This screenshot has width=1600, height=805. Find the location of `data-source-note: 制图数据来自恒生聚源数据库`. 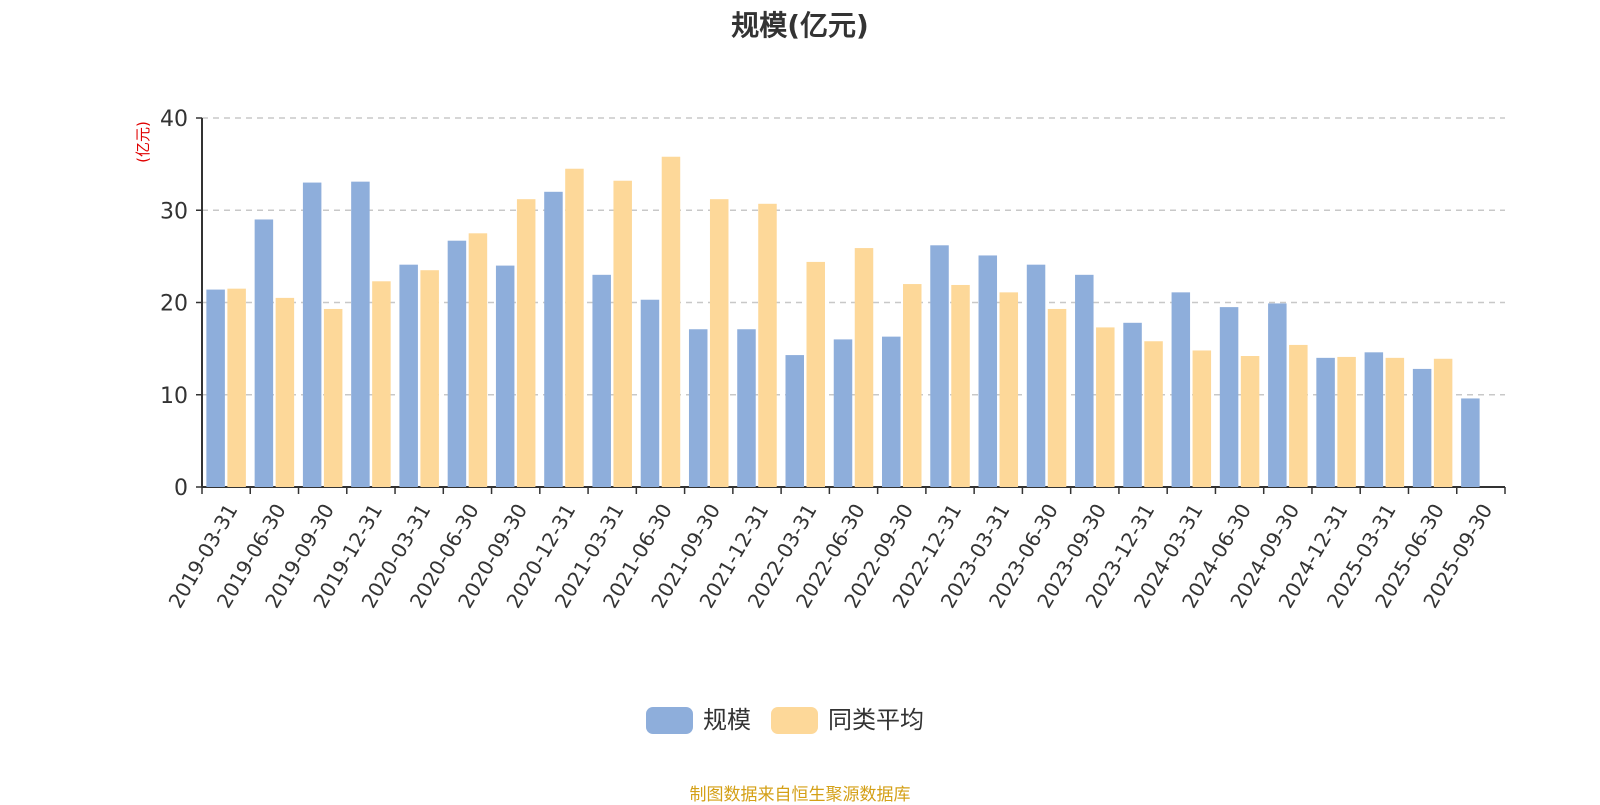

data-source-note: 制图数据来自恒生聚源数据库 is located at coordinates (800, 795).